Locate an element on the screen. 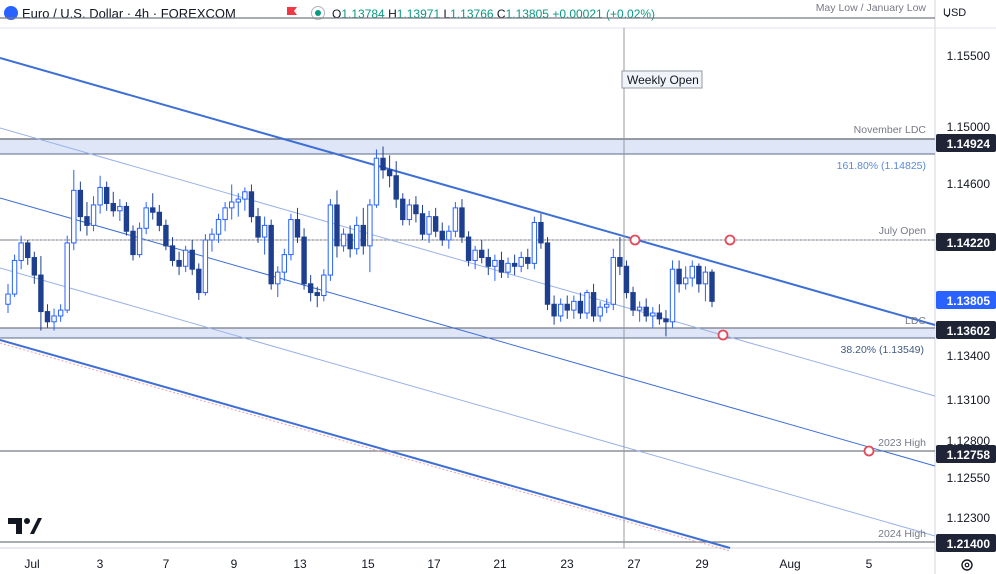  weekly-open-label: Weekly Open is located at coordinates (663, 80).